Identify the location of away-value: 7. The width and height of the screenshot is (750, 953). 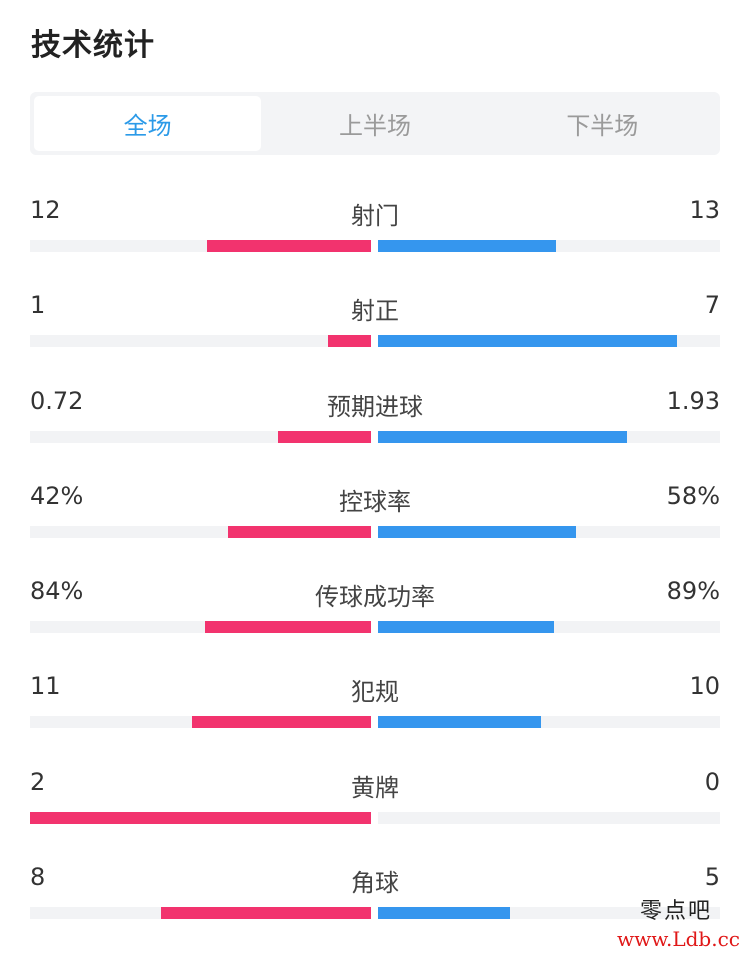
(712, 305).